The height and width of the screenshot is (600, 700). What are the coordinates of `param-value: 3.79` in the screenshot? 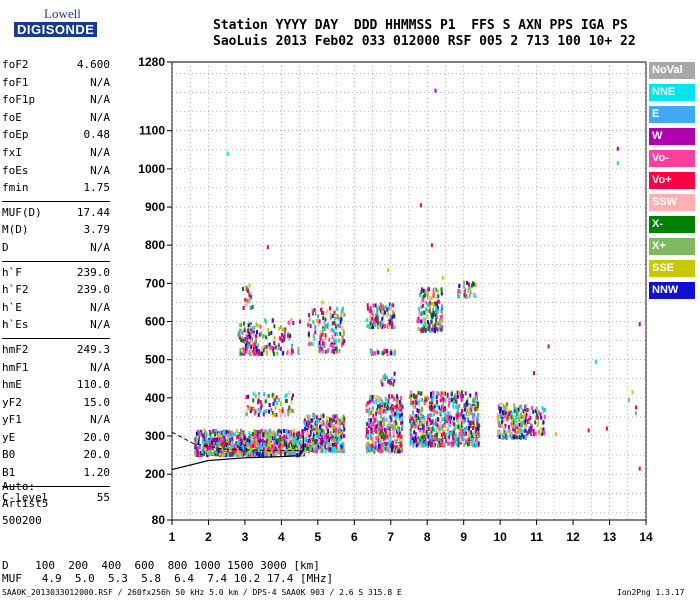 It's located at (97, 230).